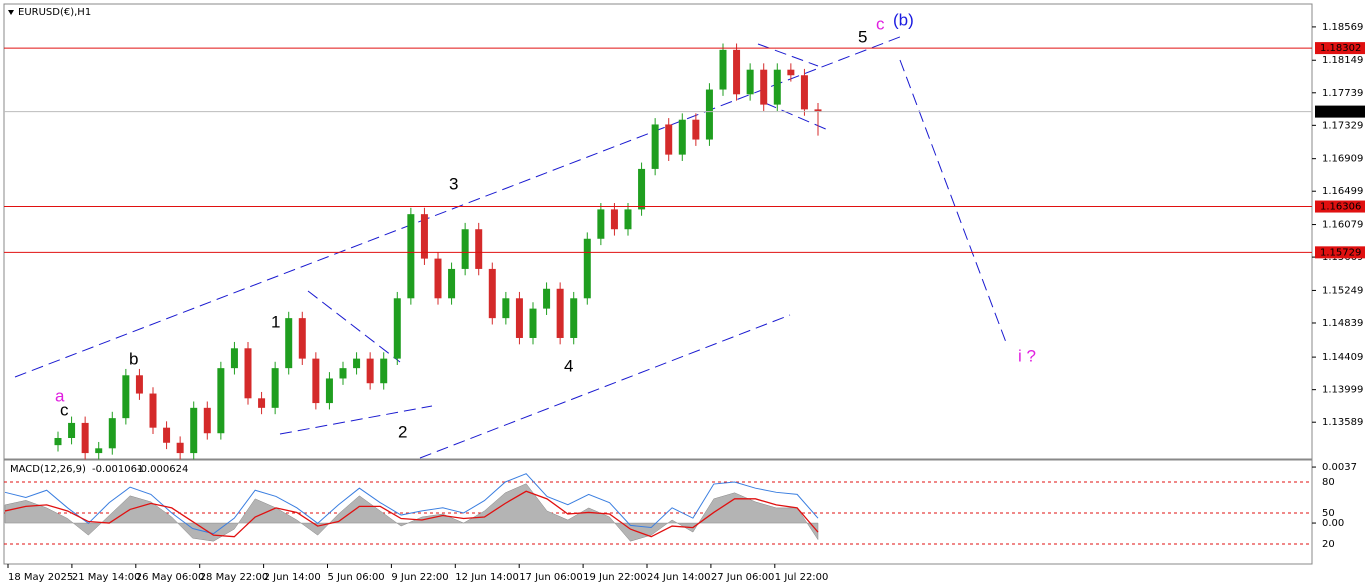  I want to click on x-tick-label: 28 May 22:00, so click(234, 577).